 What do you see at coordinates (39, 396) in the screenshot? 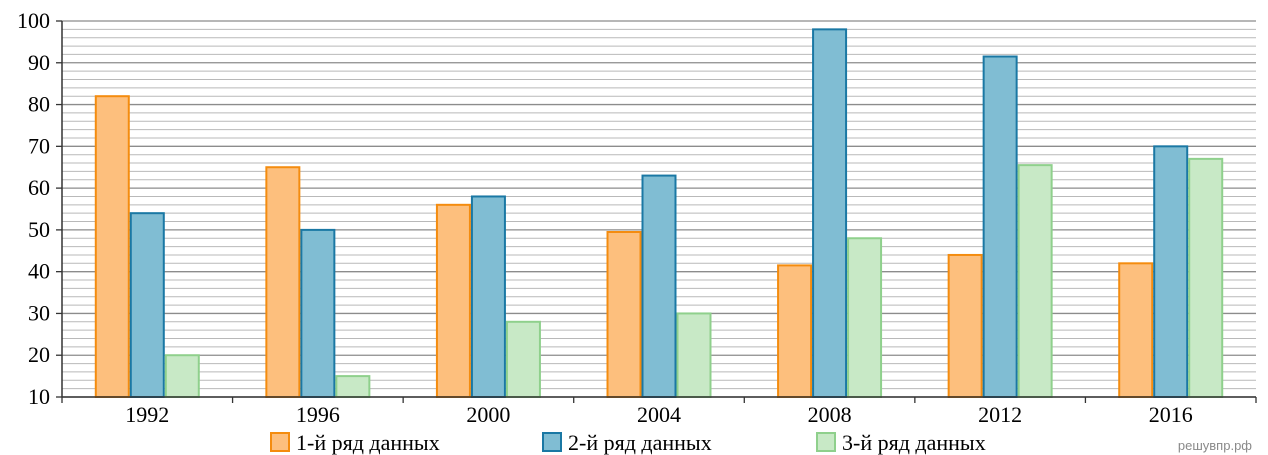
I see `y-tick-label: 10` at bounding box center [39, 396].